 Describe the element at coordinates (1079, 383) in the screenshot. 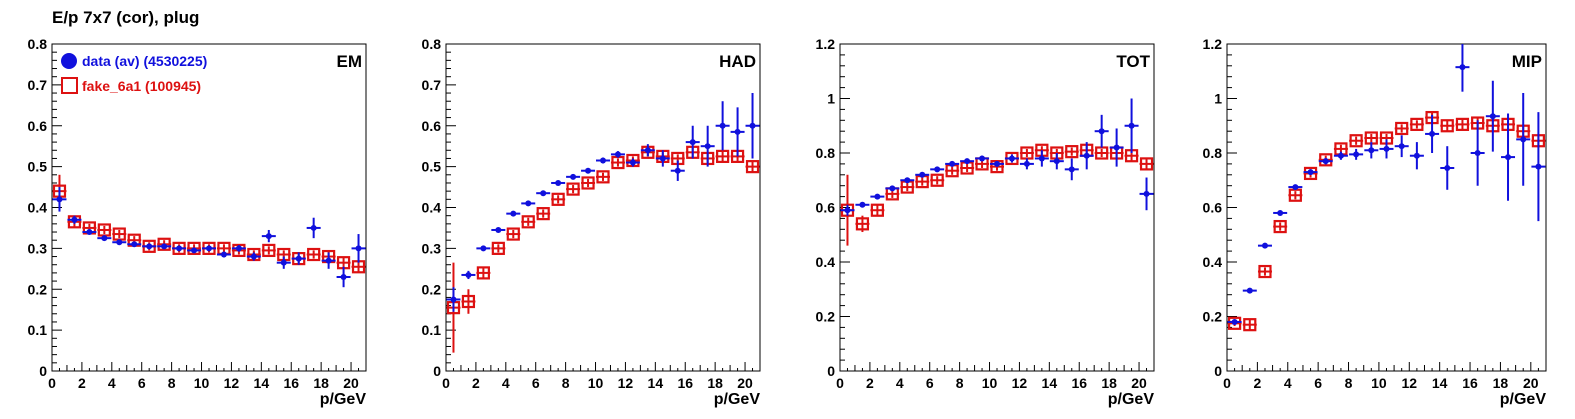

I see `x-tick-label: 16` at that location.